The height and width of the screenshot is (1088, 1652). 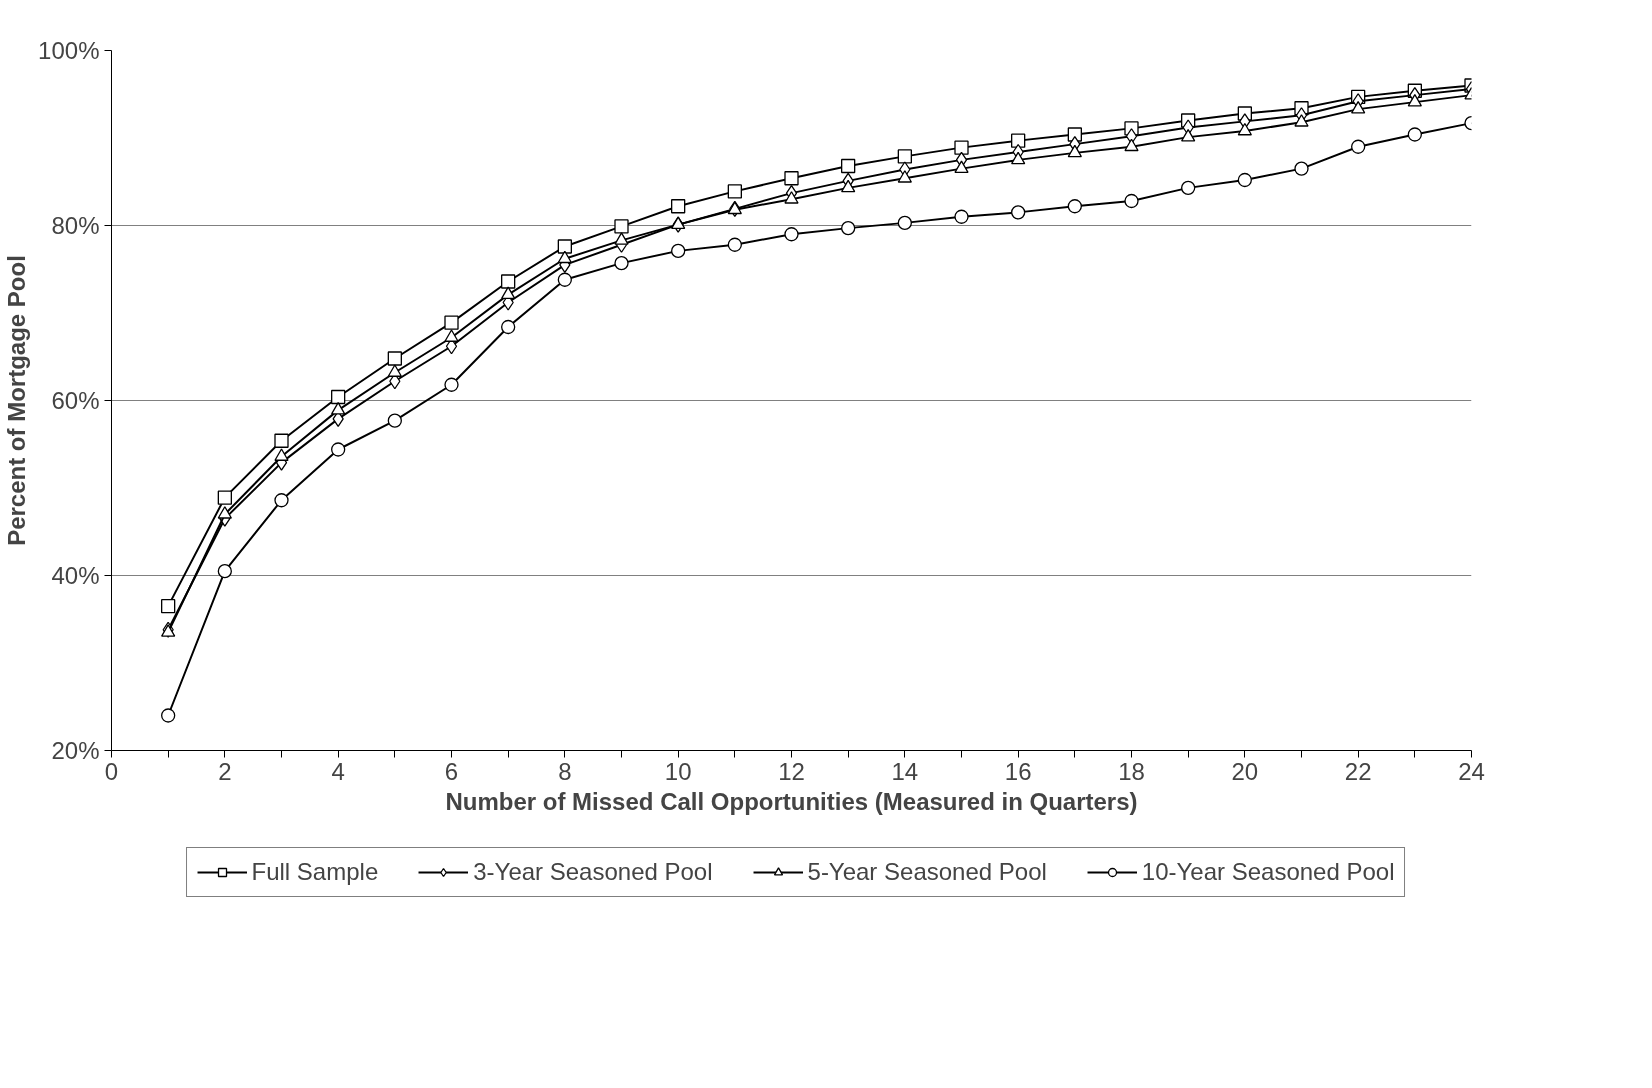 I want to click on legend-label: 10-Year Seasoned Pool, so click(x=1268, y=872).